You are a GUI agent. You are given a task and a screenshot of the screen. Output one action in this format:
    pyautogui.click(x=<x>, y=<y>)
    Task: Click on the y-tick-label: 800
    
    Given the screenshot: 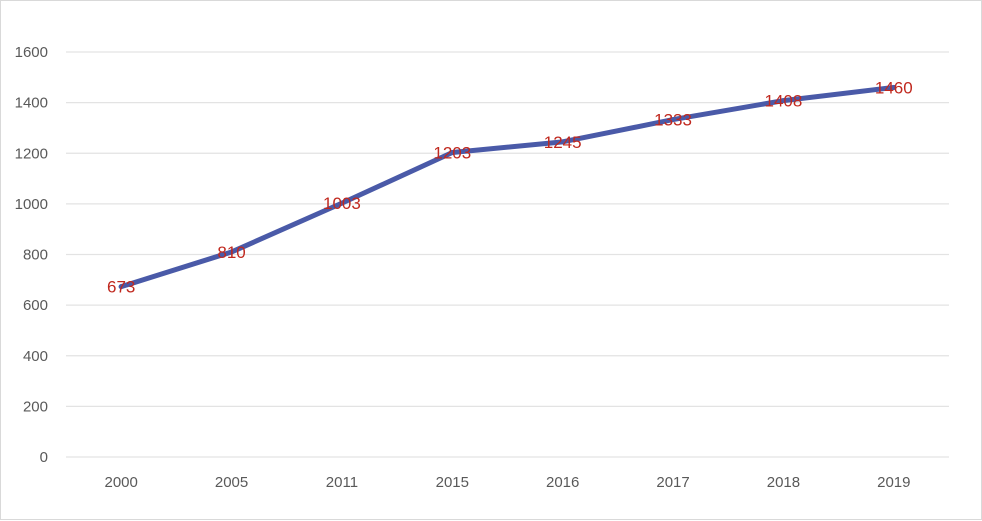 What is the action you would take?
    pyautogui.click(x=35, y=255)
    